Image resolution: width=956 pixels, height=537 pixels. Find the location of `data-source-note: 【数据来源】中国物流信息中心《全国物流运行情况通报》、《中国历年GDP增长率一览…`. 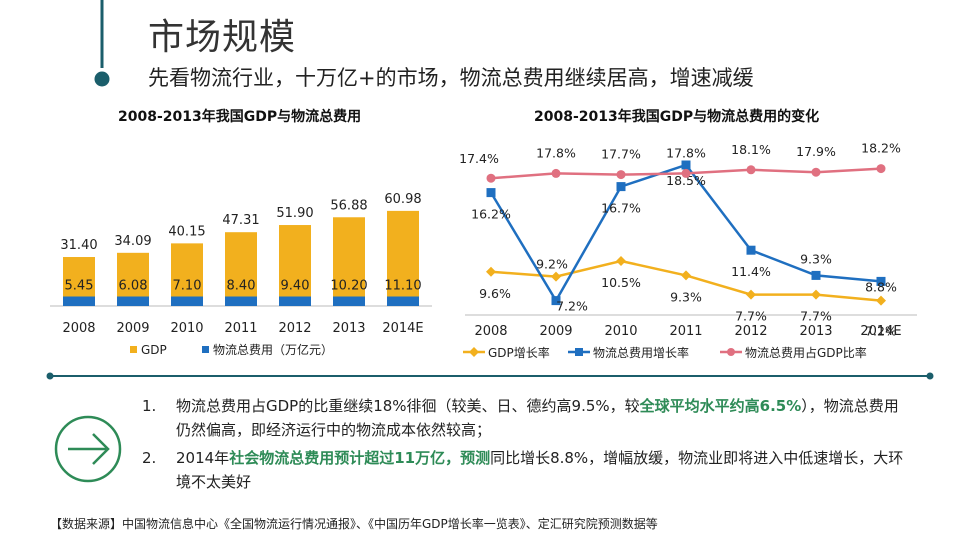

data-source-note: 【数据来源】中国物流信息中心《全国物流运行情况通报》、《中国历年GDP增长率一览… is located at coordinates (354, 524).